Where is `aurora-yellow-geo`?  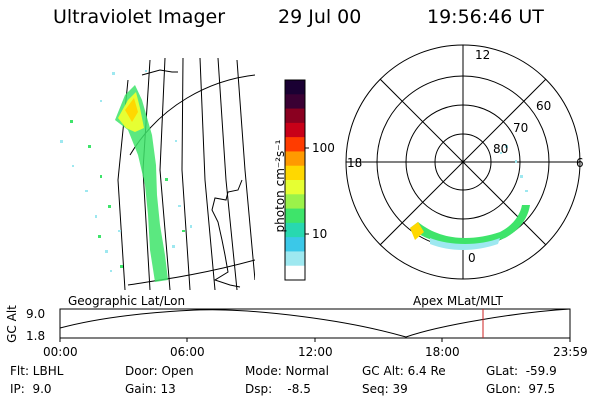 aurora-yellow-geo is located at coordinates (131, 110).